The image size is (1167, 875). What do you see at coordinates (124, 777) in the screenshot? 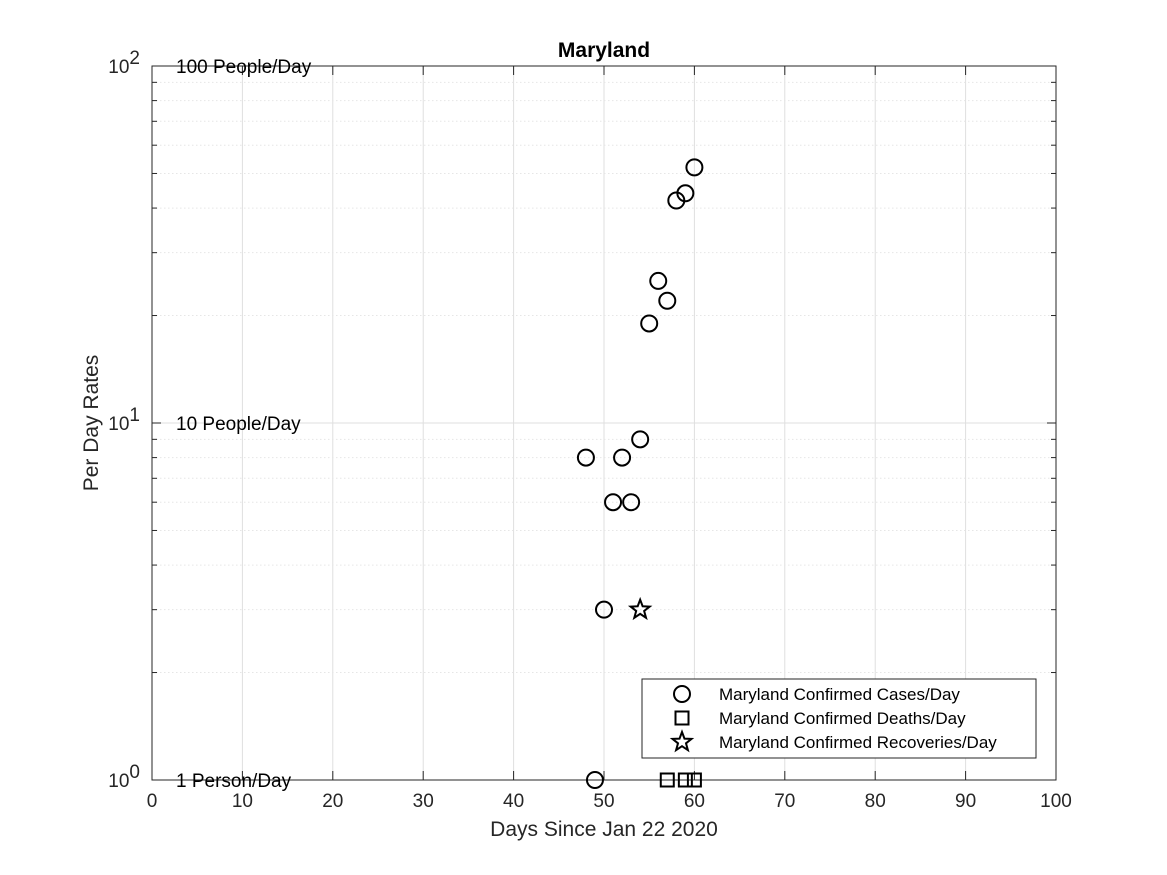
I see `y-tick-label: 10⁰` at bounding box center [124, 777].